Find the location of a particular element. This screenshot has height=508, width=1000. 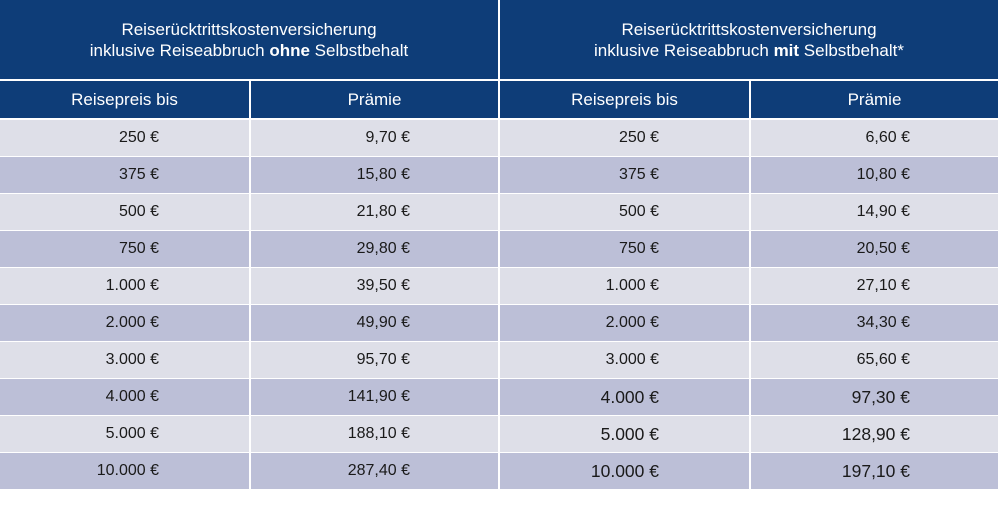

table-row: 2.000 € 34,30 € is located at coordinates (749, 323).